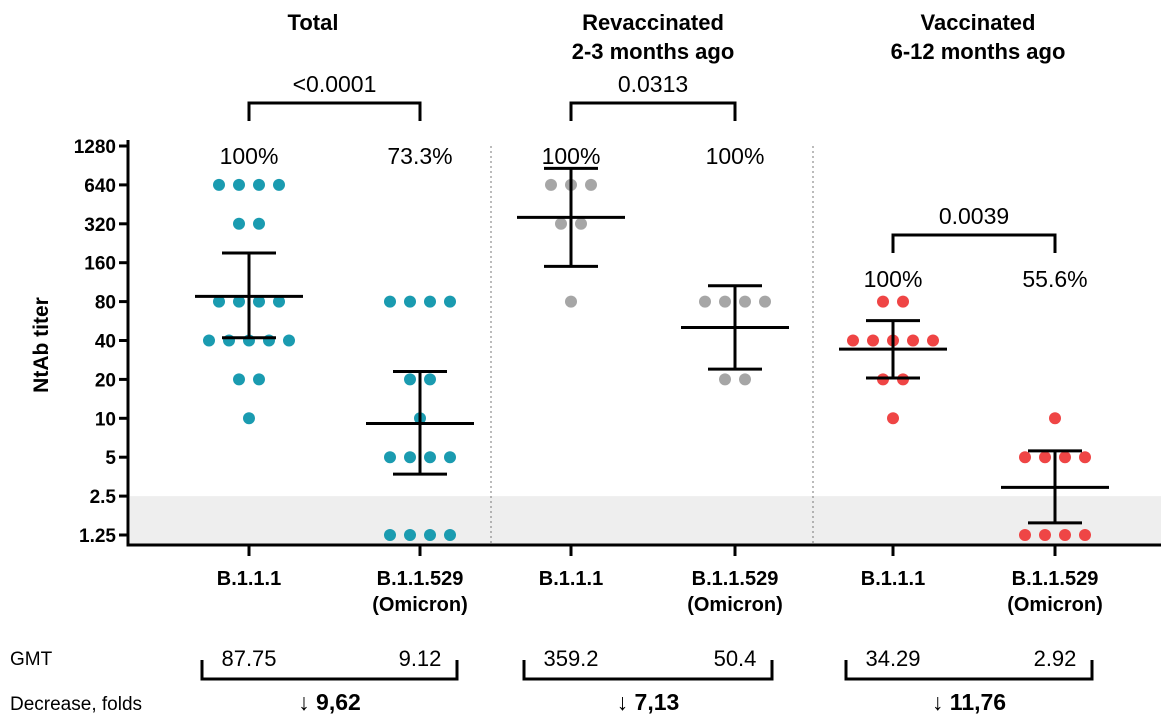 This screenshot has height=719, width=1161. Describe the element at coordinates (105, 419) in the screenshot. I see `y-tick-label: 10` at that location.